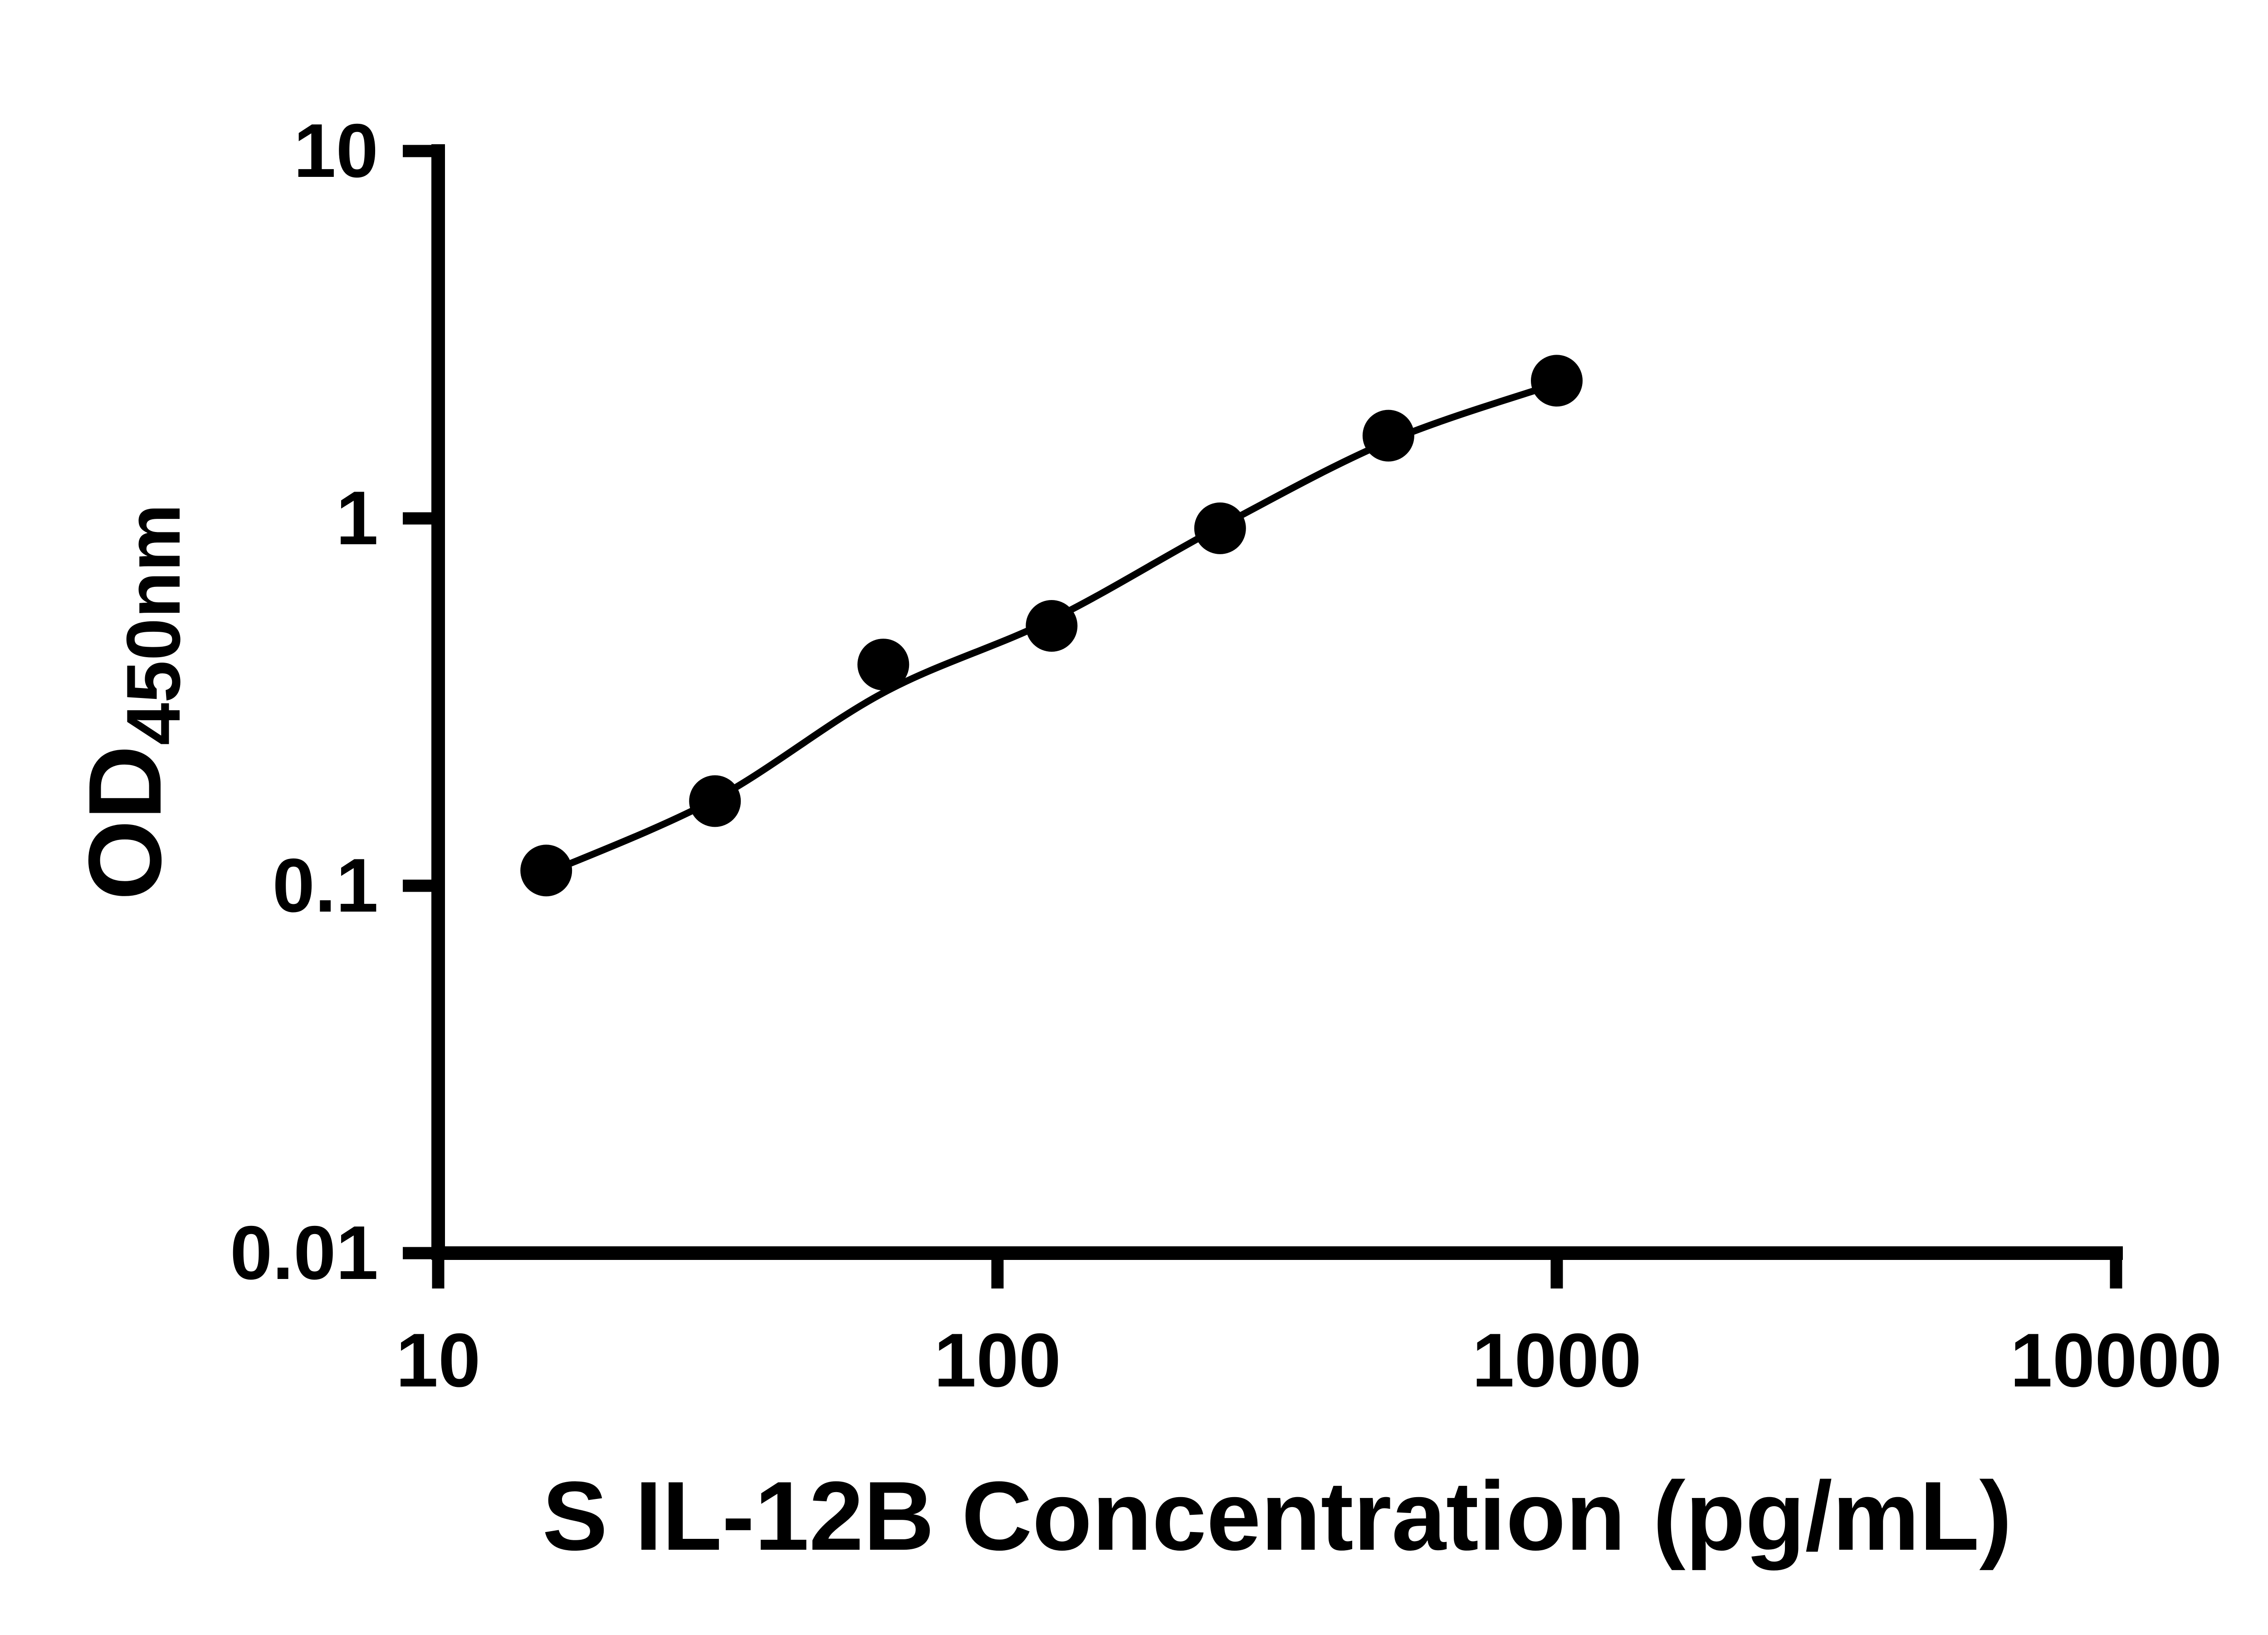  I want to click on x-tick-label: 100, so click(998, 1360).